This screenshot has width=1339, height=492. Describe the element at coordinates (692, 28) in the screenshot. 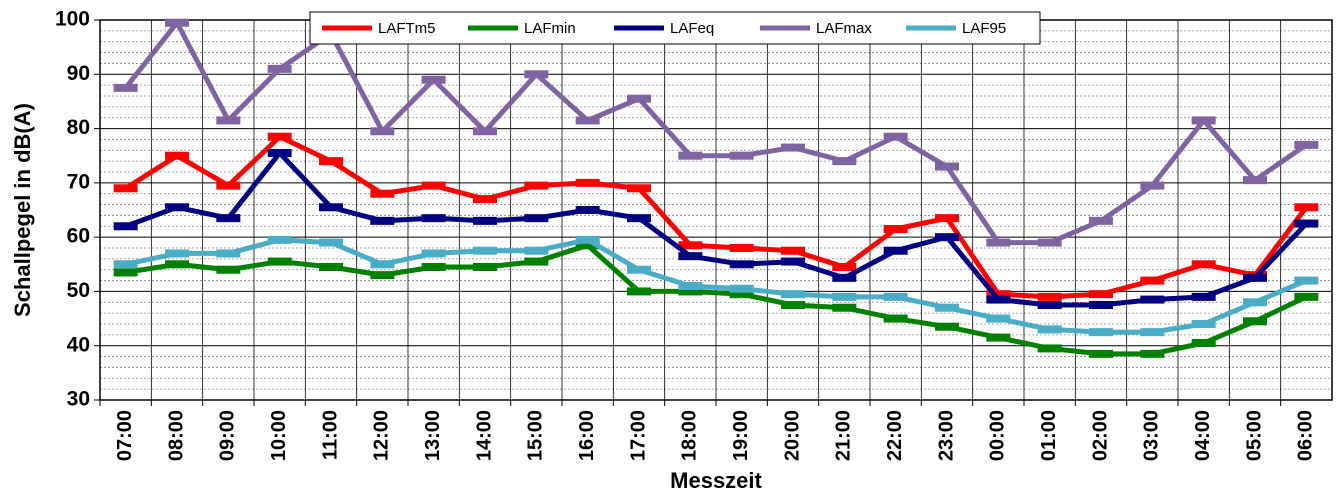

I see `legend-label: LAFeq` at that location.